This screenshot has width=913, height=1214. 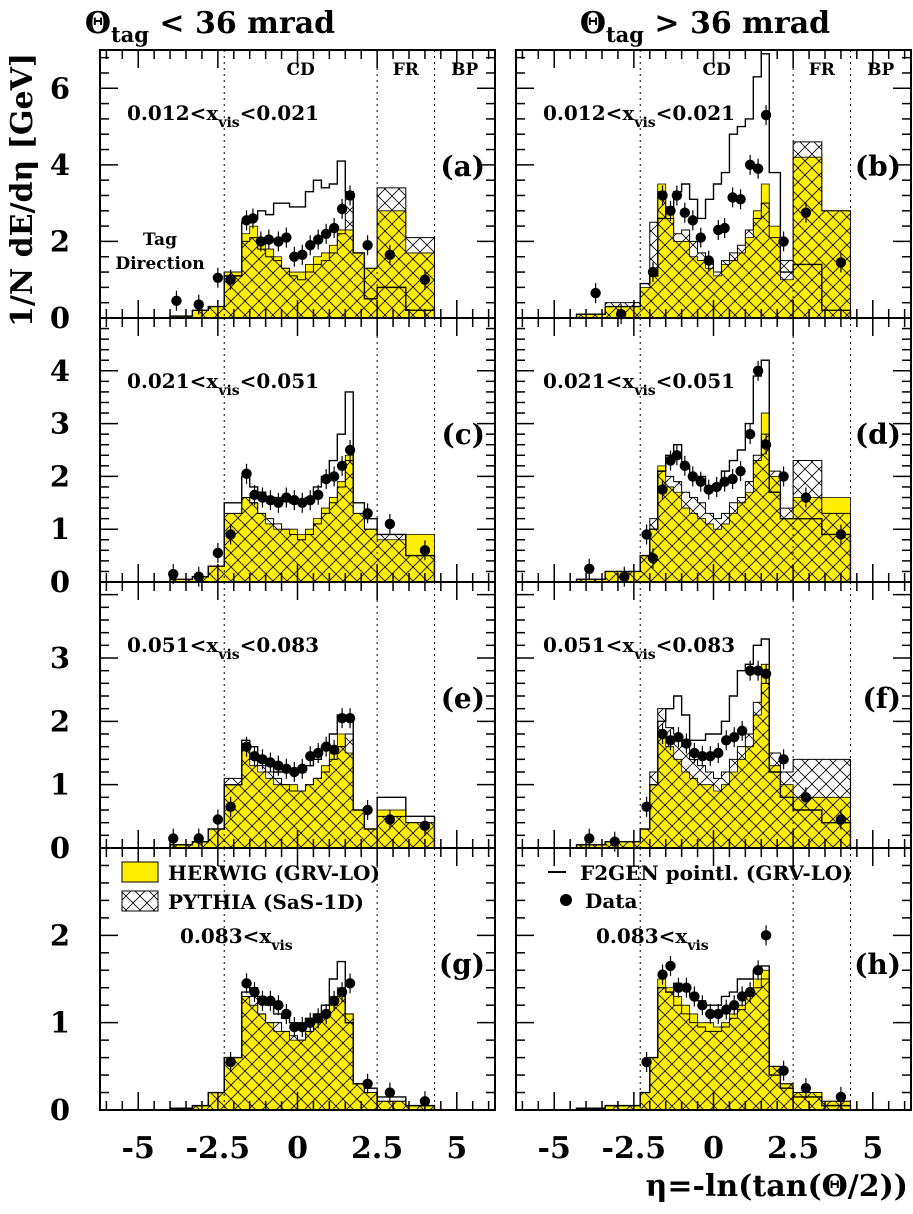 What do you see at coordinates (218, 1148) in the screenshot?
I see `x-tick-label: -2.5` at bounding box center [218, 1148].